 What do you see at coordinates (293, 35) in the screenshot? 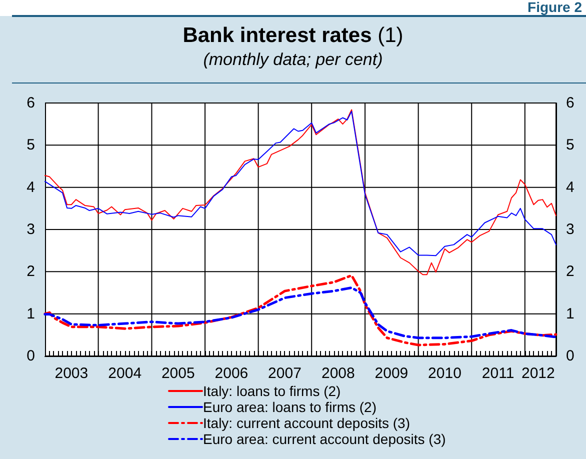
I see `chart-title: Bank interest rates (1)` at bounding box center [293, 35].